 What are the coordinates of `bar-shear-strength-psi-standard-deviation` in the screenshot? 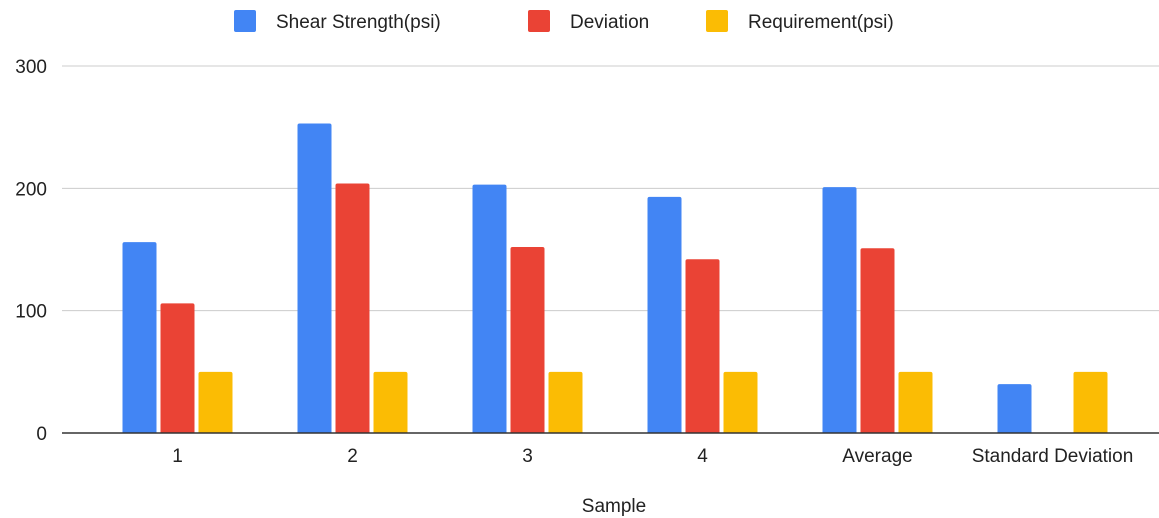 It's located at (1014, 408).